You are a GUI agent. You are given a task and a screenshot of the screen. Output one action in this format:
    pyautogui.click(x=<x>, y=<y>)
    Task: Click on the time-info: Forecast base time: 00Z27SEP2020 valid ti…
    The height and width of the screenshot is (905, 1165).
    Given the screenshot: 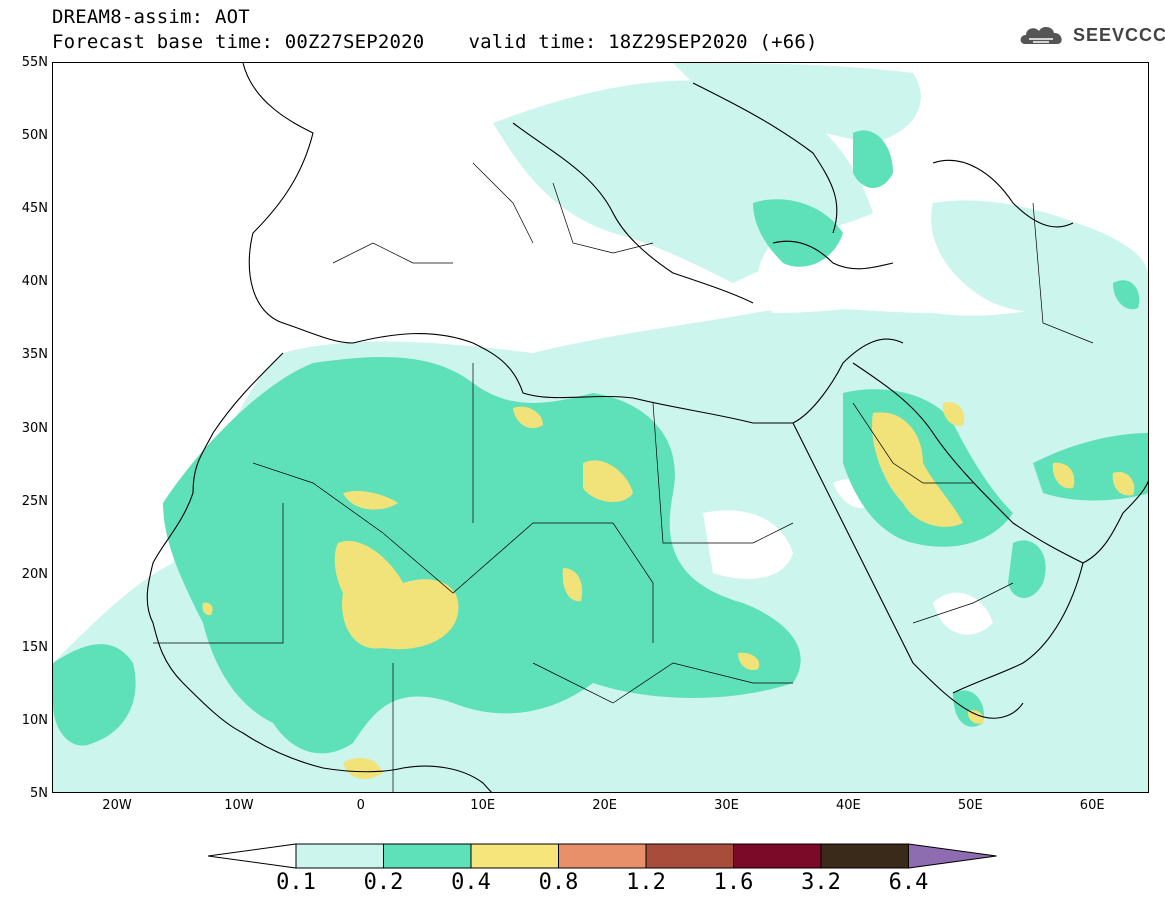 What is the action you would take?
    pyautogui.click(x=435, y=42)
    